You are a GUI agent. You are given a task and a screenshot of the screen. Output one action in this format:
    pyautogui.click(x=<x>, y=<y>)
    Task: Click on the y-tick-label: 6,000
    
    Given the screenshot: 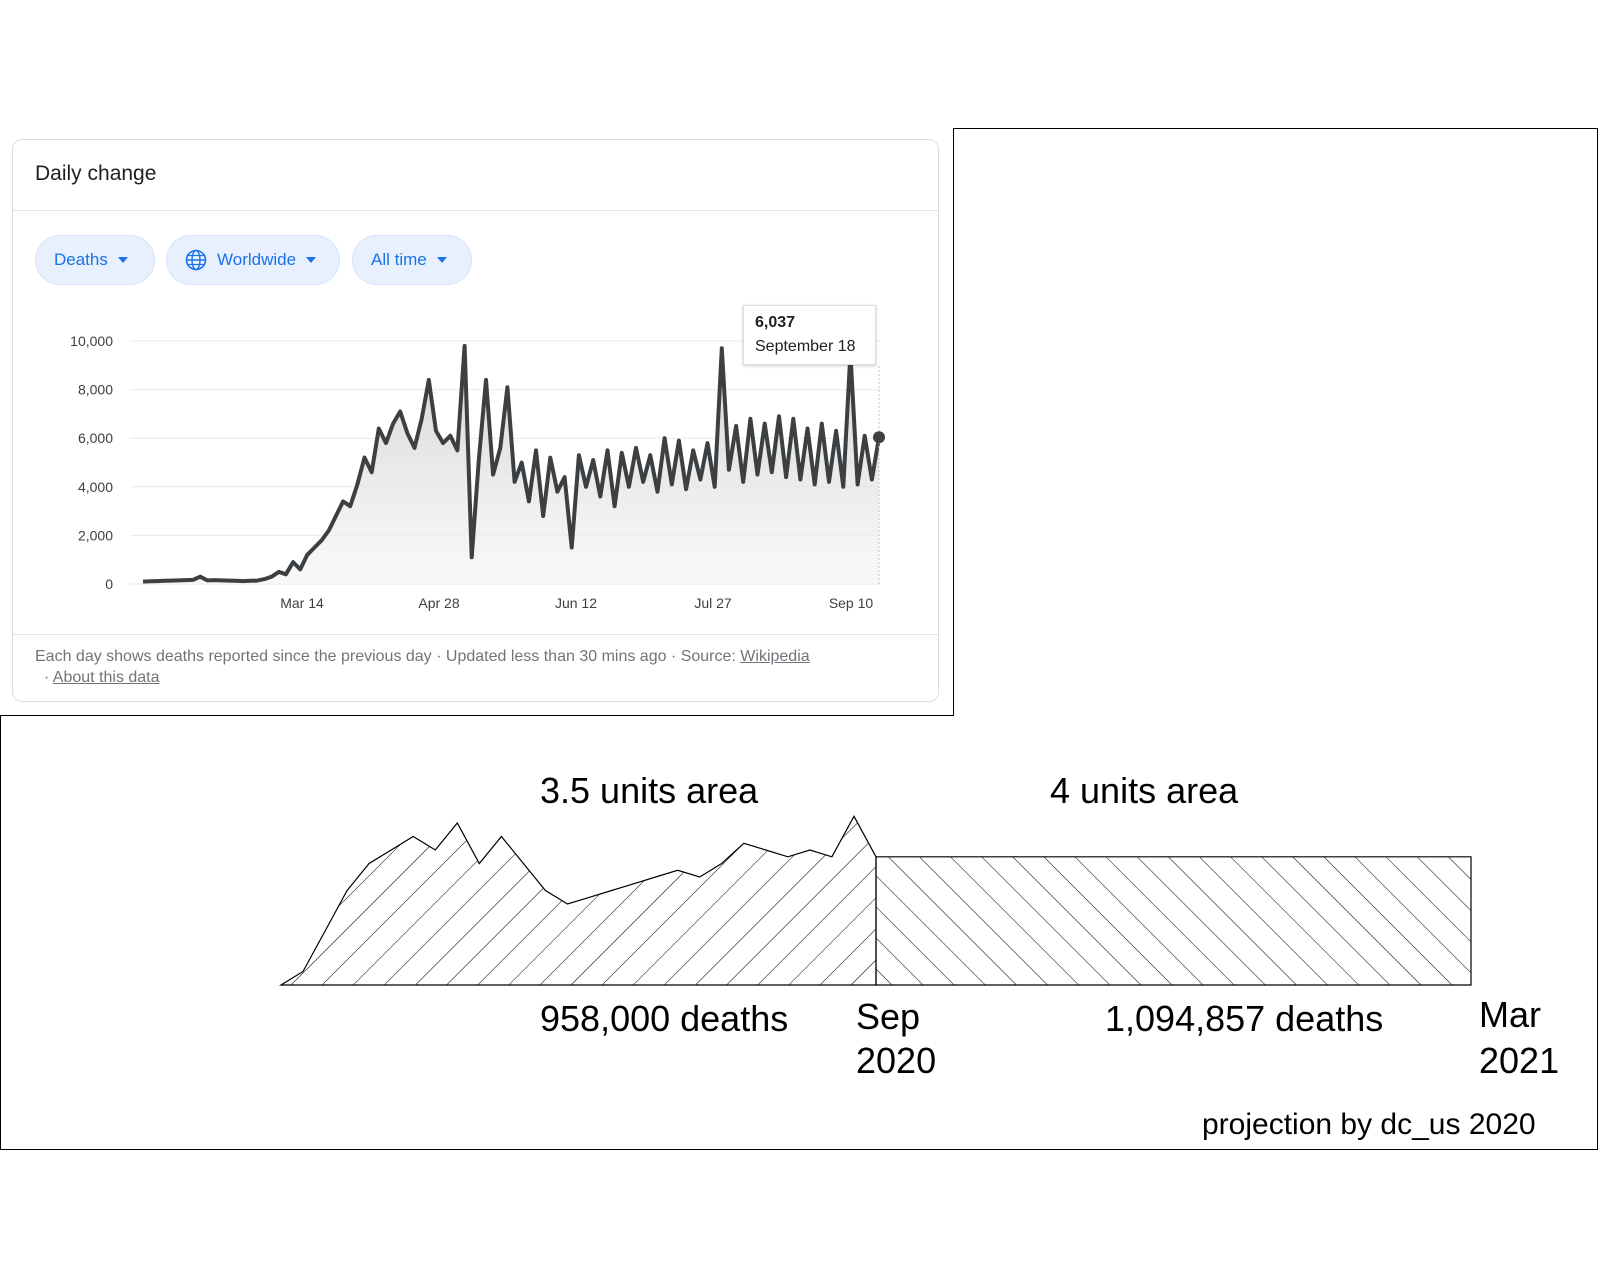 What is the action you would take?
    pyautogui.click(x=95, y=438)
    